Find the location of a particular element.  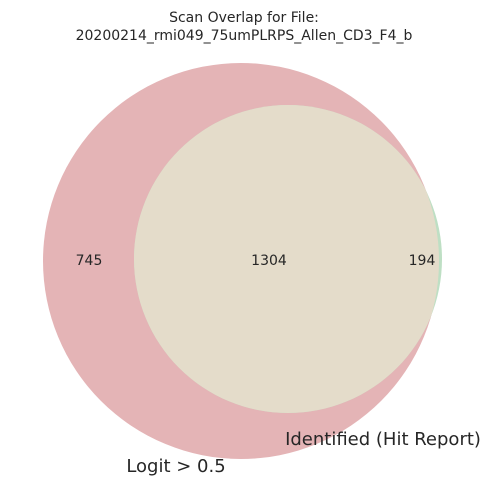

count-only-b: 194 is located at coordinates (422, 261).